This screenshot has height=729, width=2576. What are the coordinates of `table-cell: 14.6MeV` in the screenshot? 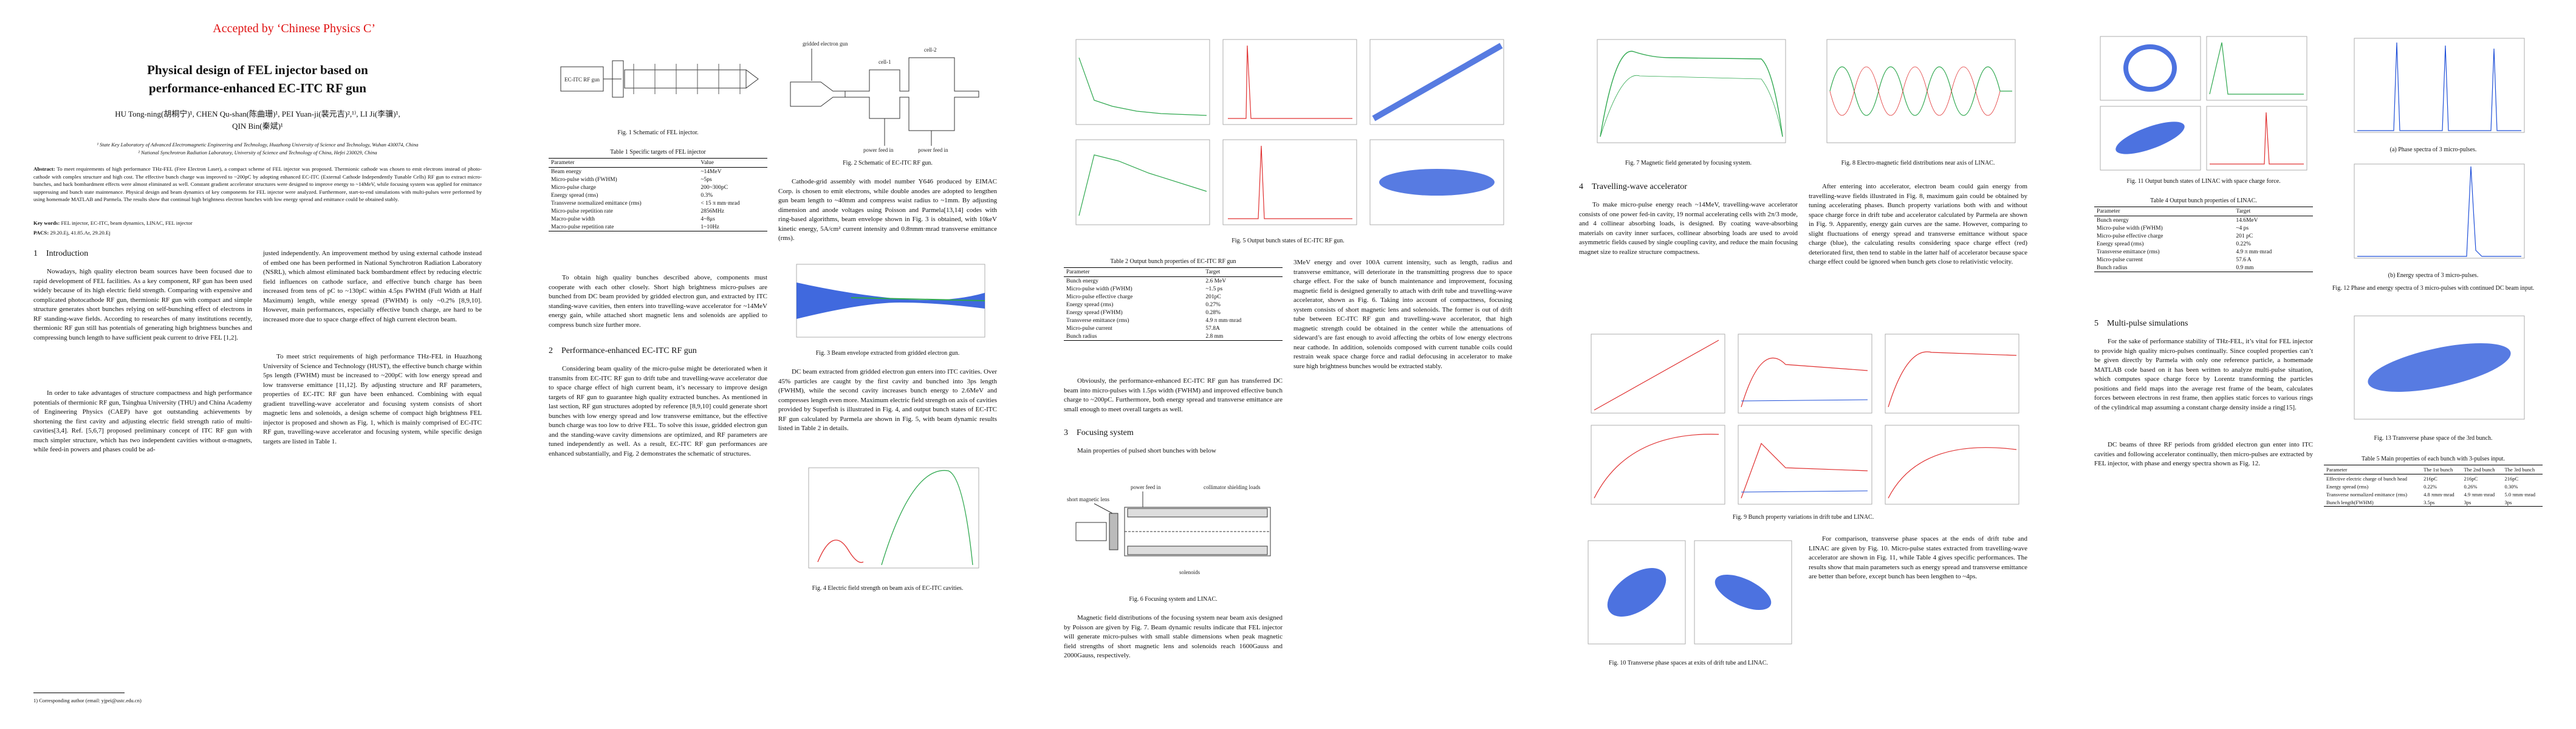 It's located at (2247, 221).